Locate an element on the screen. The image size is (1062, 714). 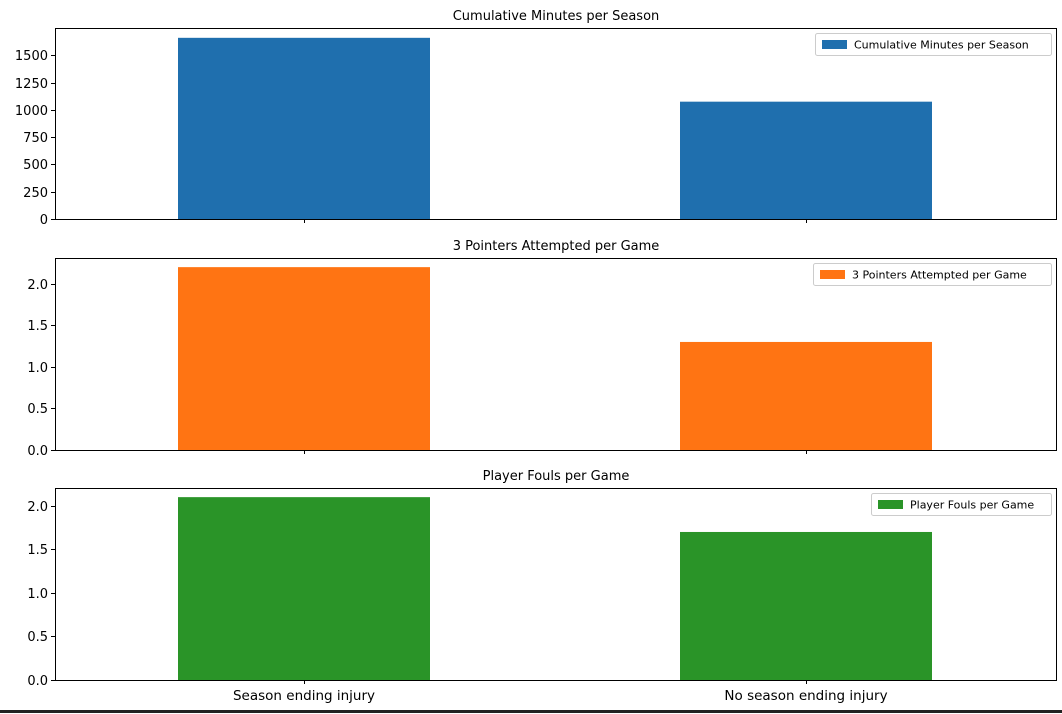
legend-label: Player Fouls per Game is located at coordinates (972, 505).